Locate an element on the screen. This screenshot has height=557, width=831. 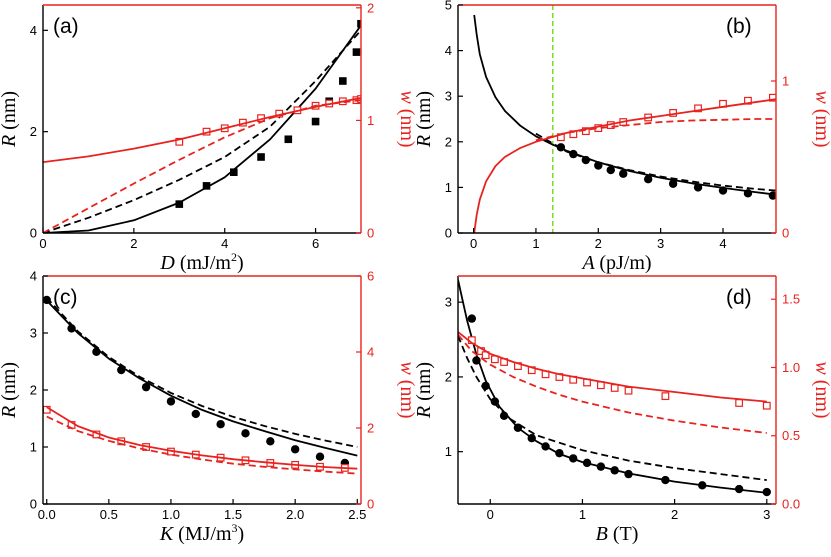
x-tick-label: 0.5 is located at coordinates (109, 514).